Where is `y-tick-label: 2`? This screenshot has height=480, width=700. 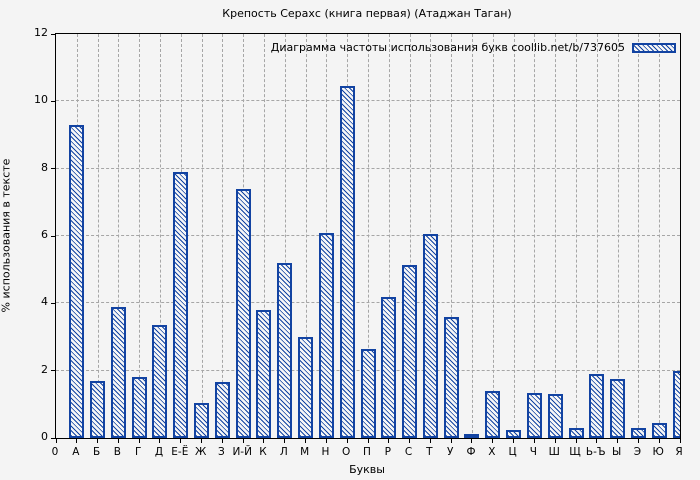
y-tick-label: 2 is located at coordinates (44, 369).